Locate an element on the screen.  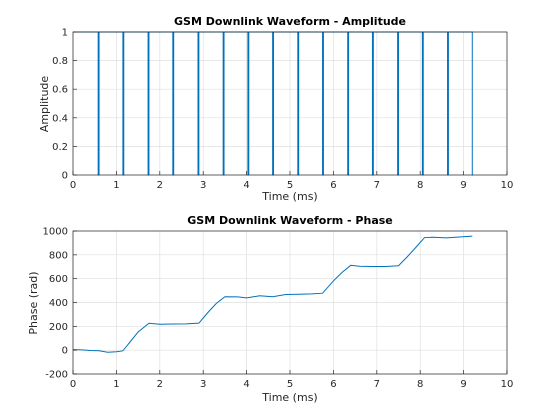
phase-xtick-label: 1 is located at coordinates (116, 384).